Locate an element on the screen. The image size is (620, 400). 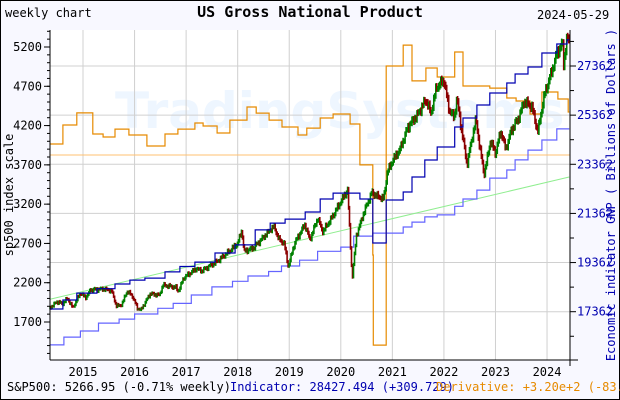
x-tick-label: 2022 is located at coordinates (443, 372).